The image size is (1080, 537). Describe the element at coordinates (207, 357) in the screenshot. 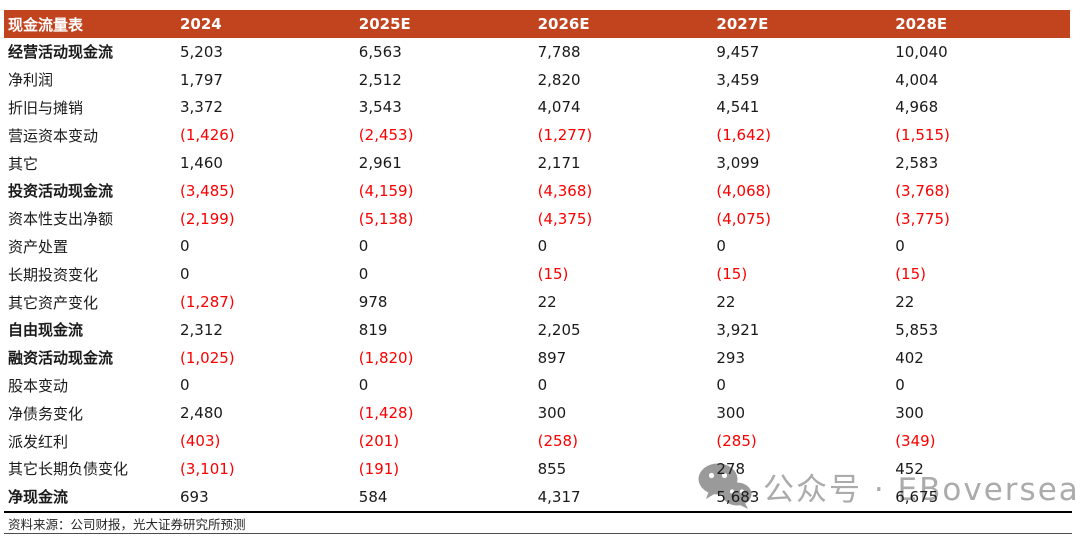

I see `cell-value: (1,025)` at that location.